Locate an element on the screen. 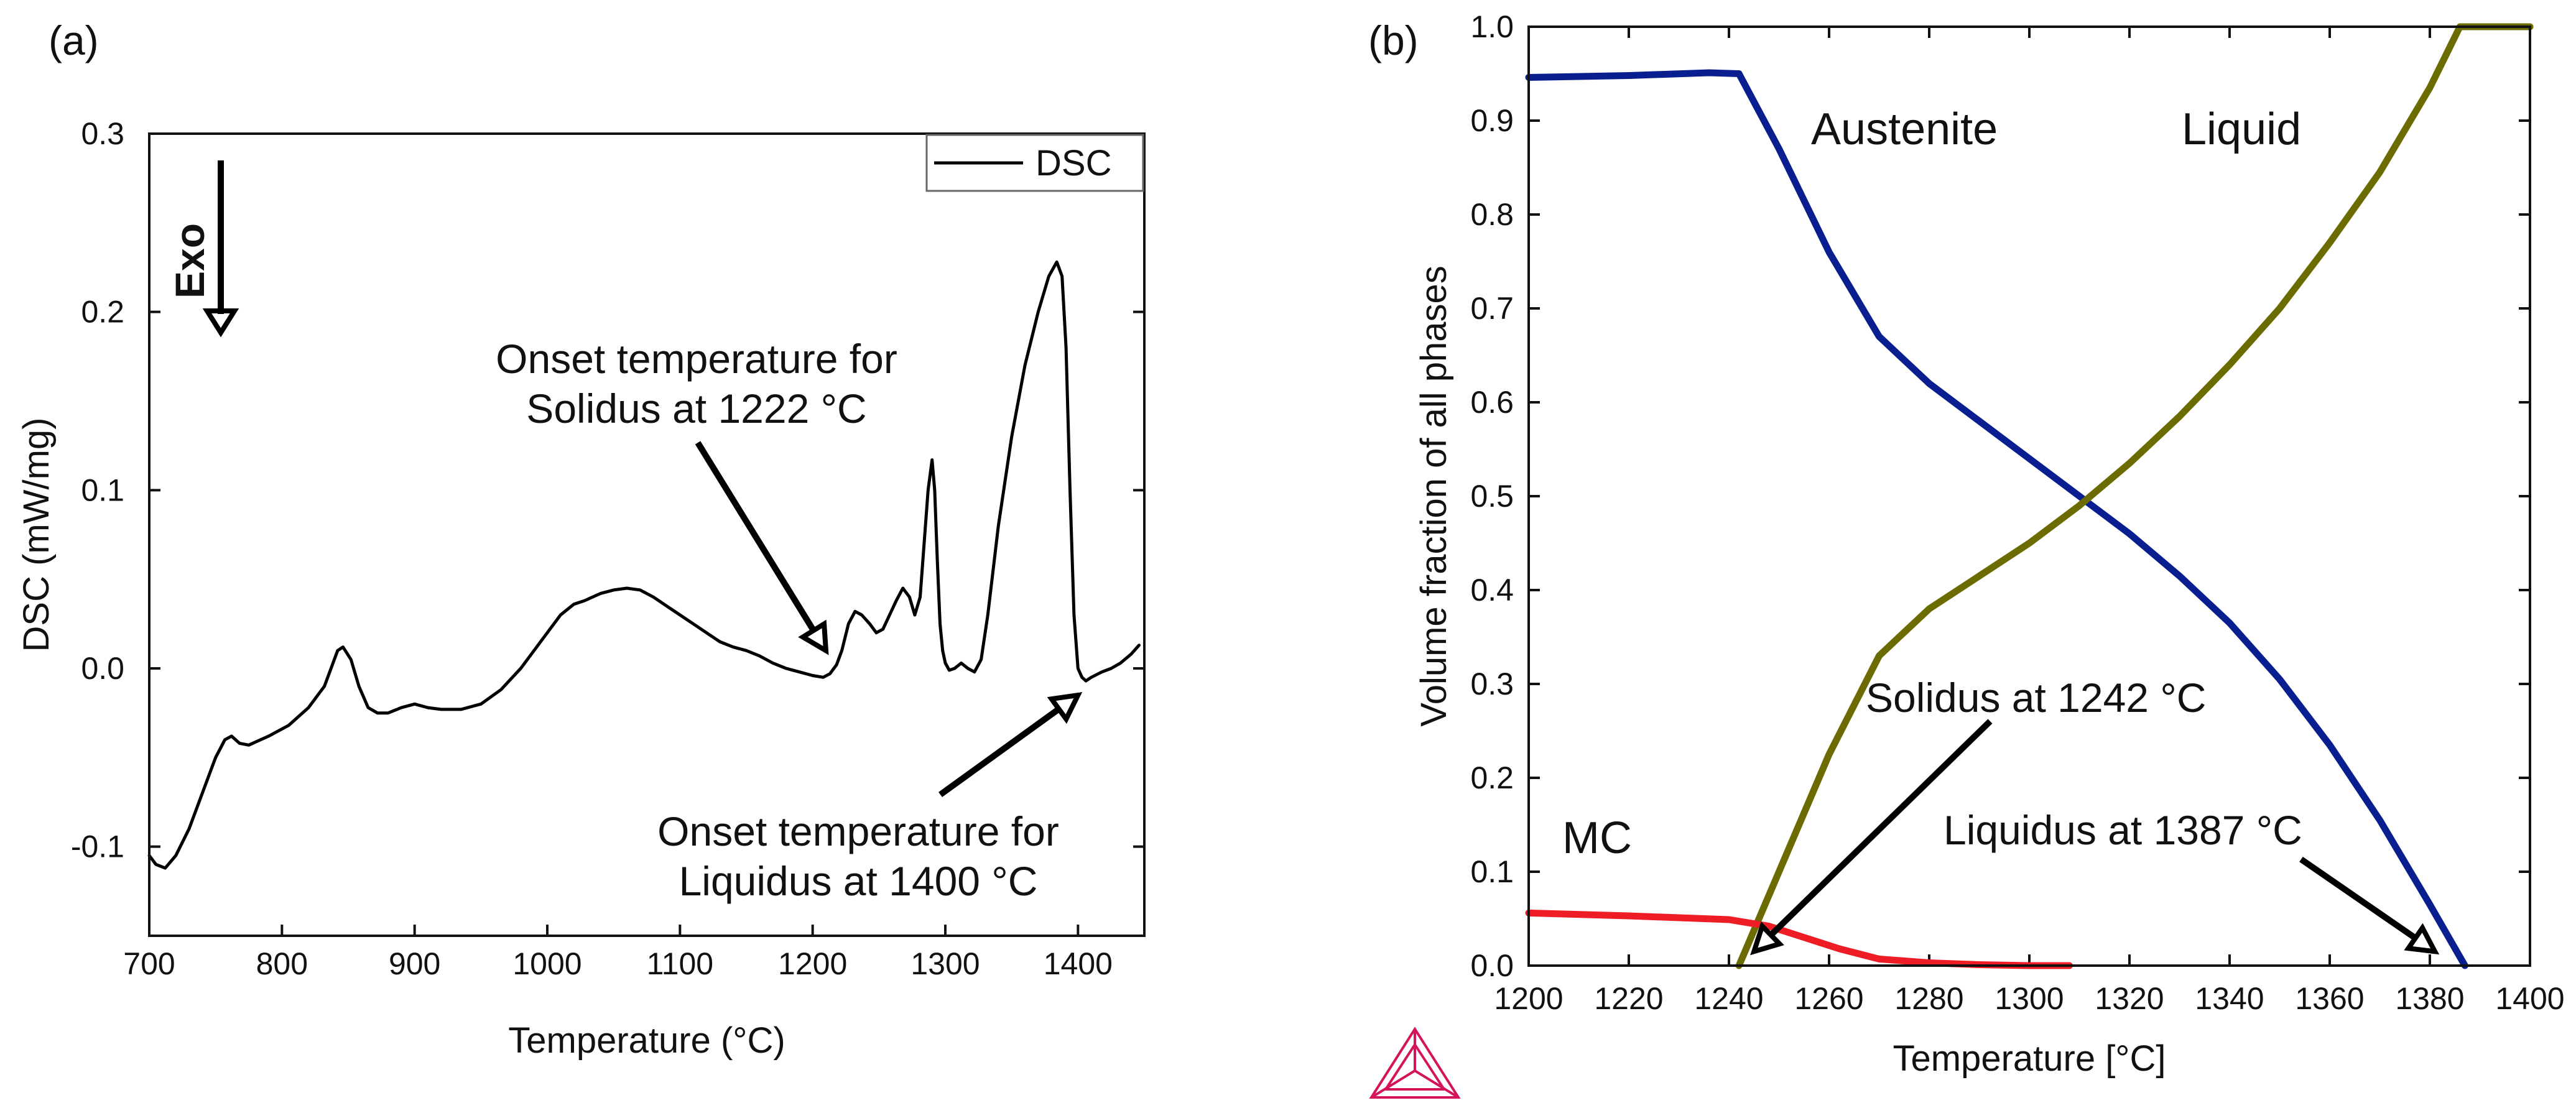  exo-indicator: Exo is located at coordinates (203, 249).